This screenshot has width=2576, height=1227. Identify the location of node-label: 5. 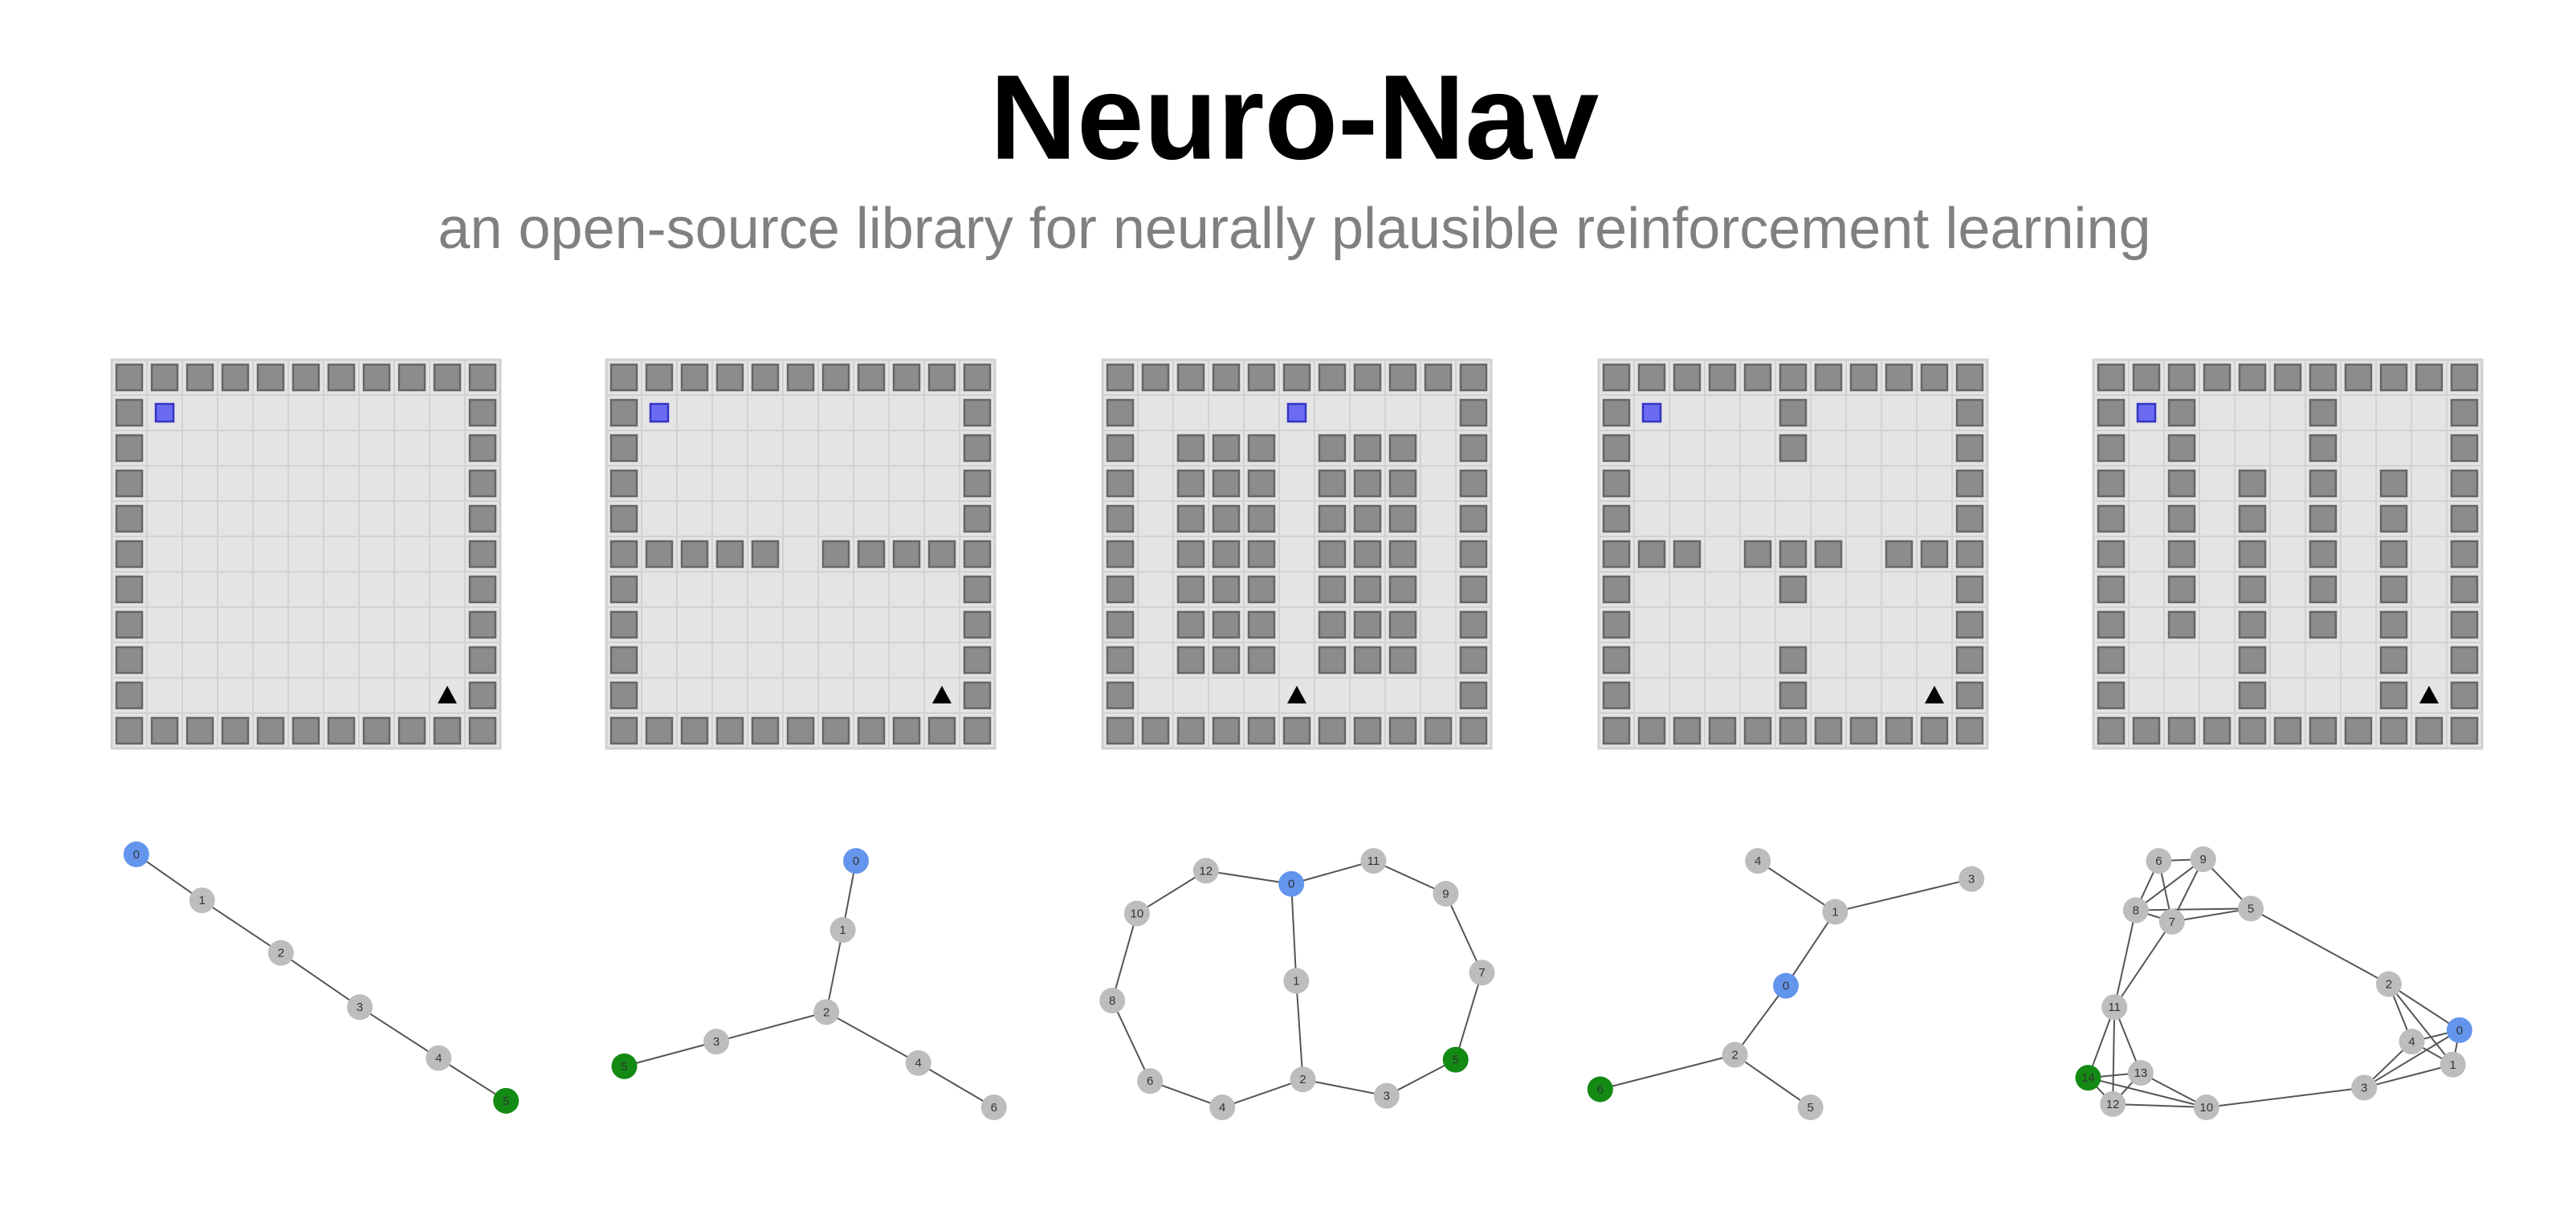
(624, 1067).